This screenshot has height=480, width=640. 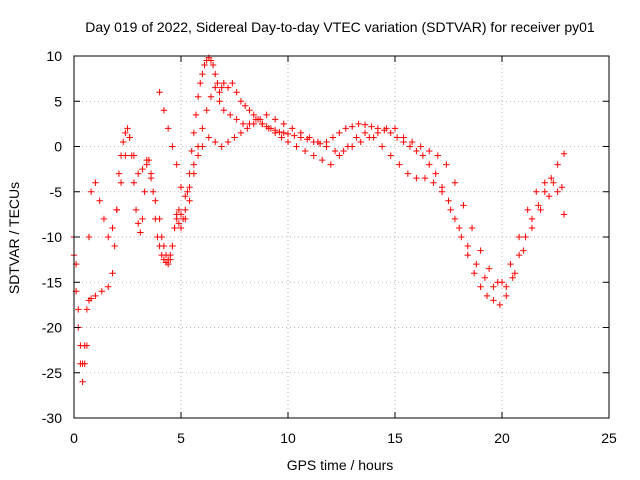 I want to click on y-tick-label: 5, so click(x=58, y=101).